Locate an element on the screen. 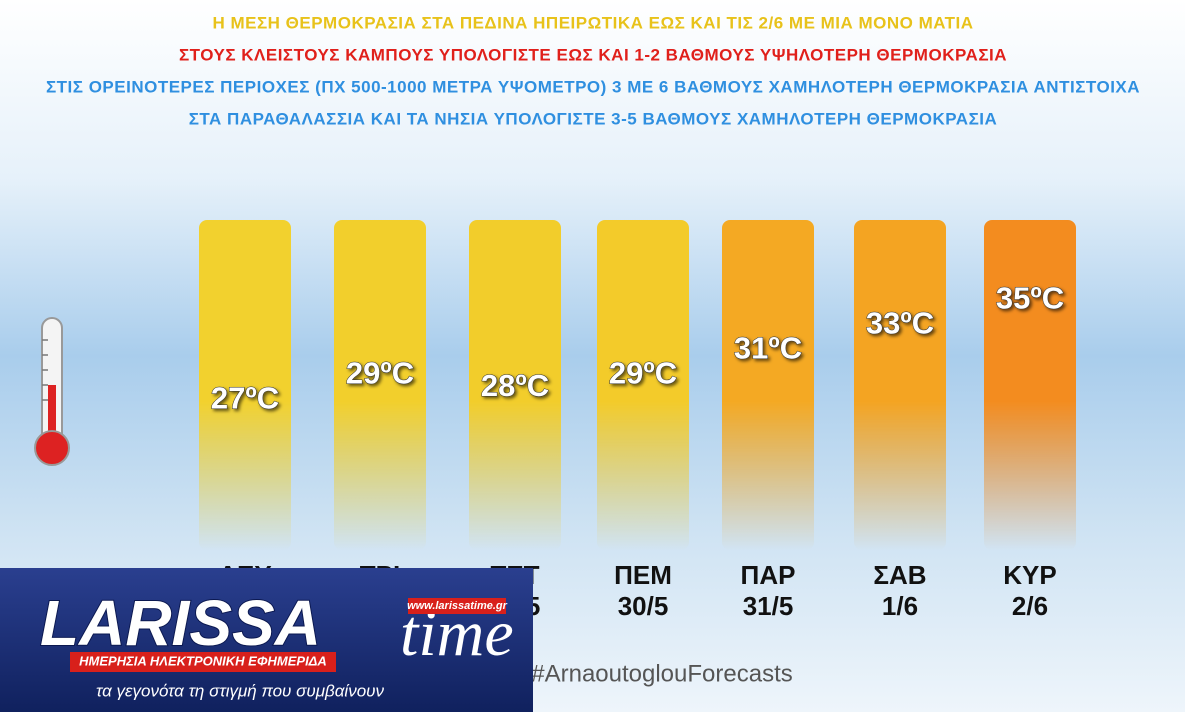  logo-url-box is located at coordinates (457, 606).